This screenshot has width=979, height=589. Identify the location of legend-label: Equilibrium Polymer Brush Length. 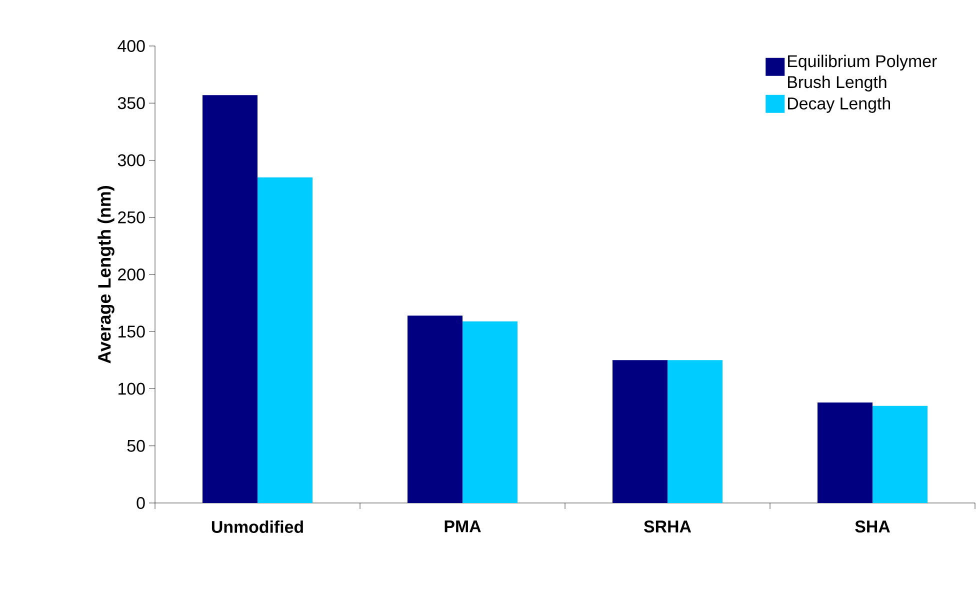
(862, 73).